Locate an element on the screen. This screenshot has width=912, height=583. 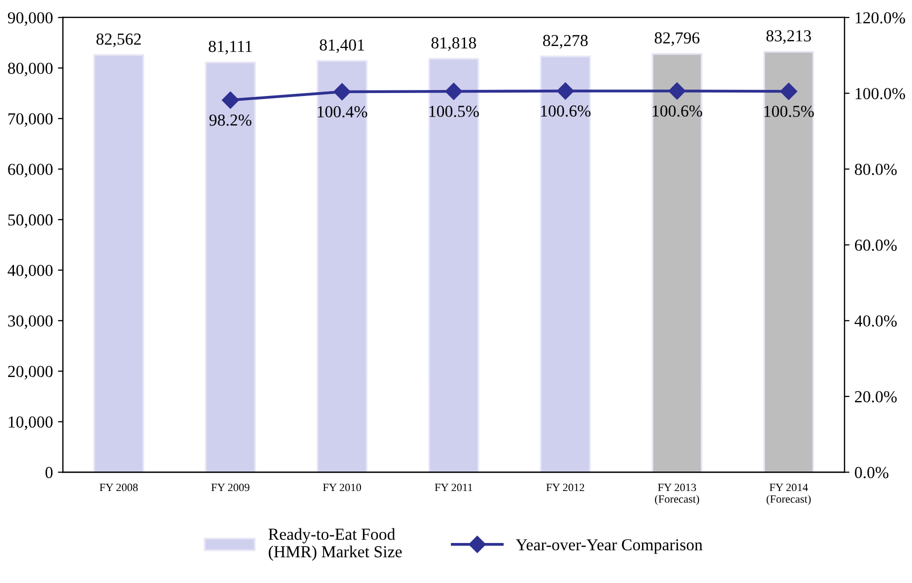
data-label: 81,818 is located at coordinates (453, 44).